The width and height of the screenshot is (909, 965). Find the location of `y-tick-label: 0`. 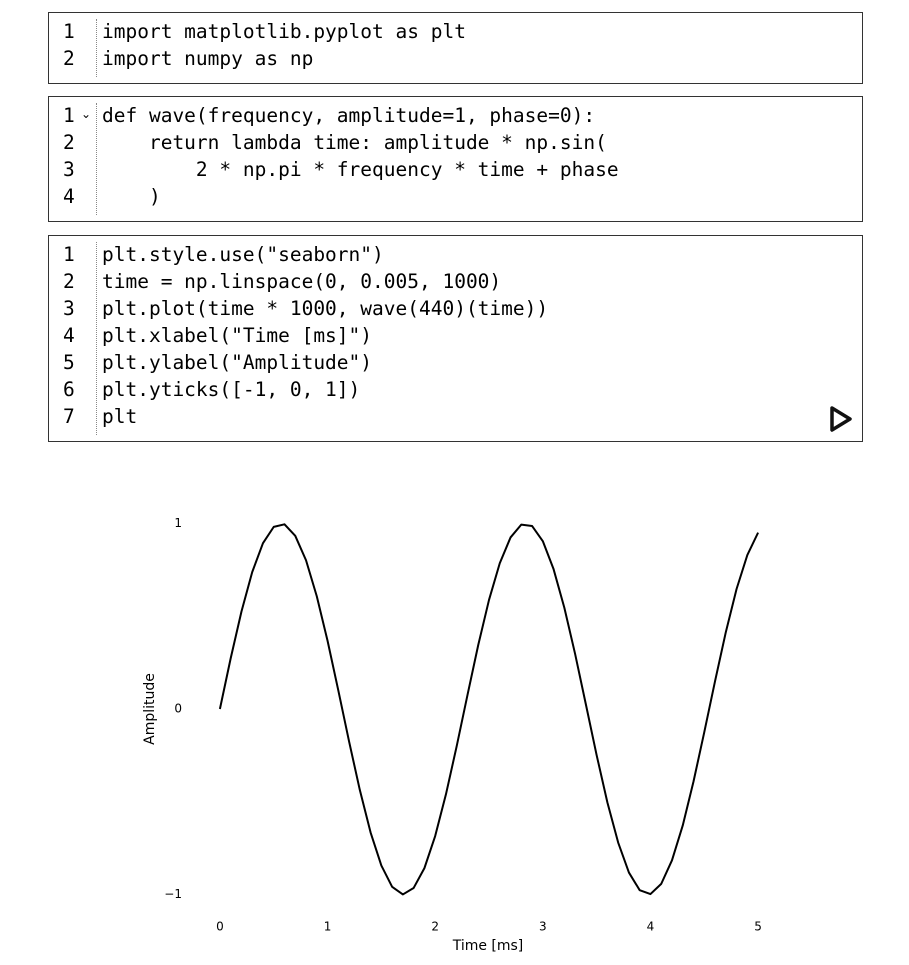

y-tick-label: 0 is located at coordinates (178, 709).